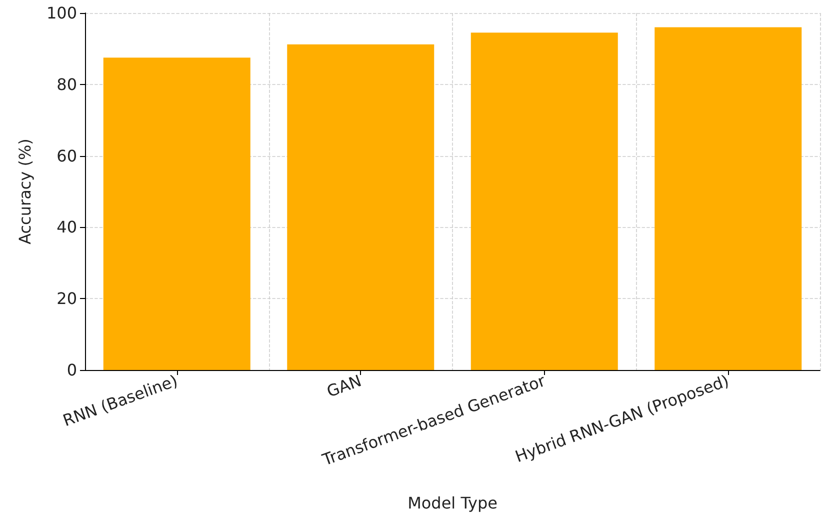  What do you see at coordinates (71, 370) in the screenshot?
I see `y-tick-label: 0` at bounding box center [71, 370].